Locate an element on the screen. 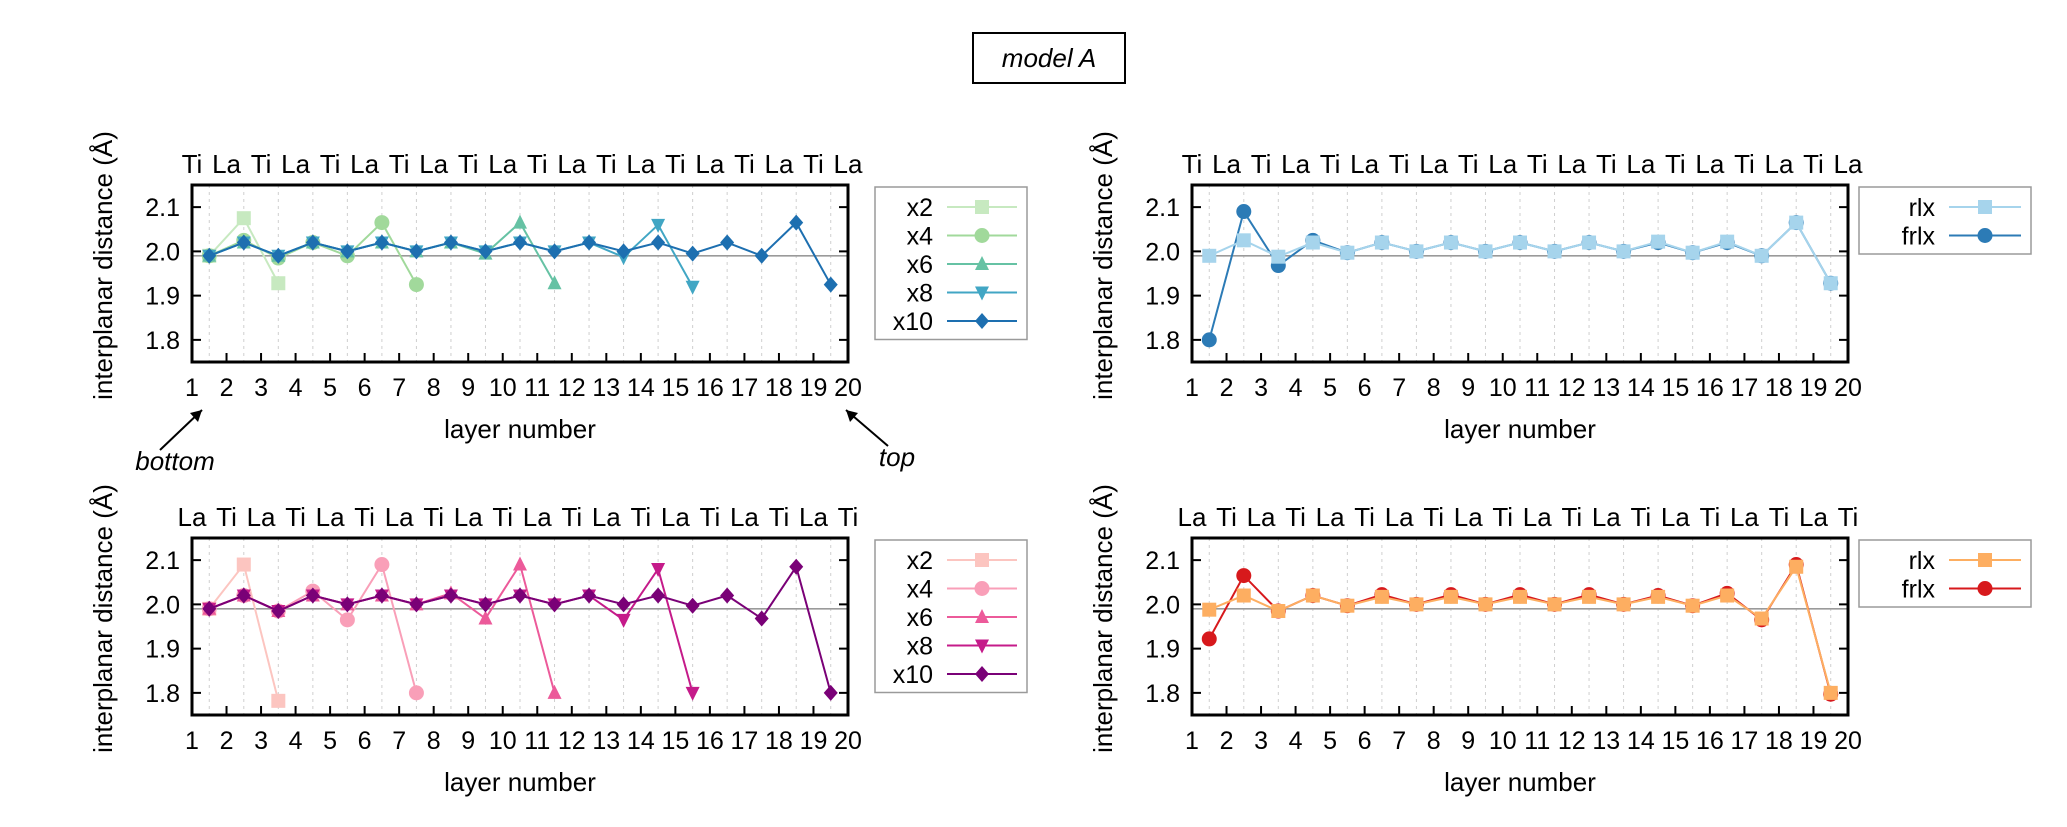  y-tick-label: 1.9 is located at coordinates (162, 297).